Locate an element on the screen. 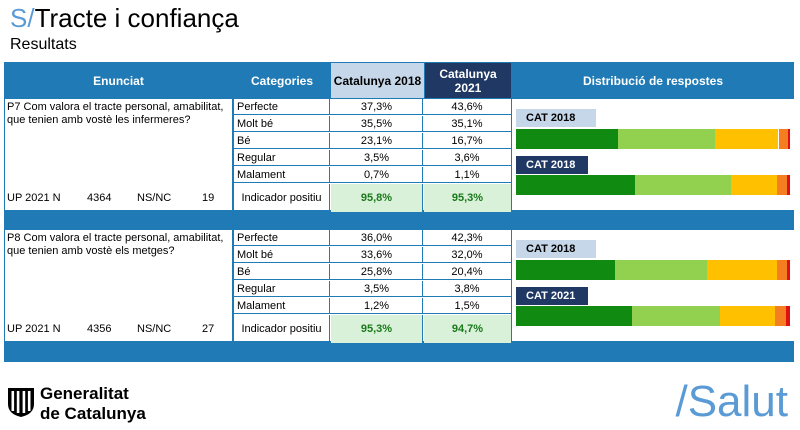  header-cat2021: Catalunya 2021 is located at coordinates (468, 80).